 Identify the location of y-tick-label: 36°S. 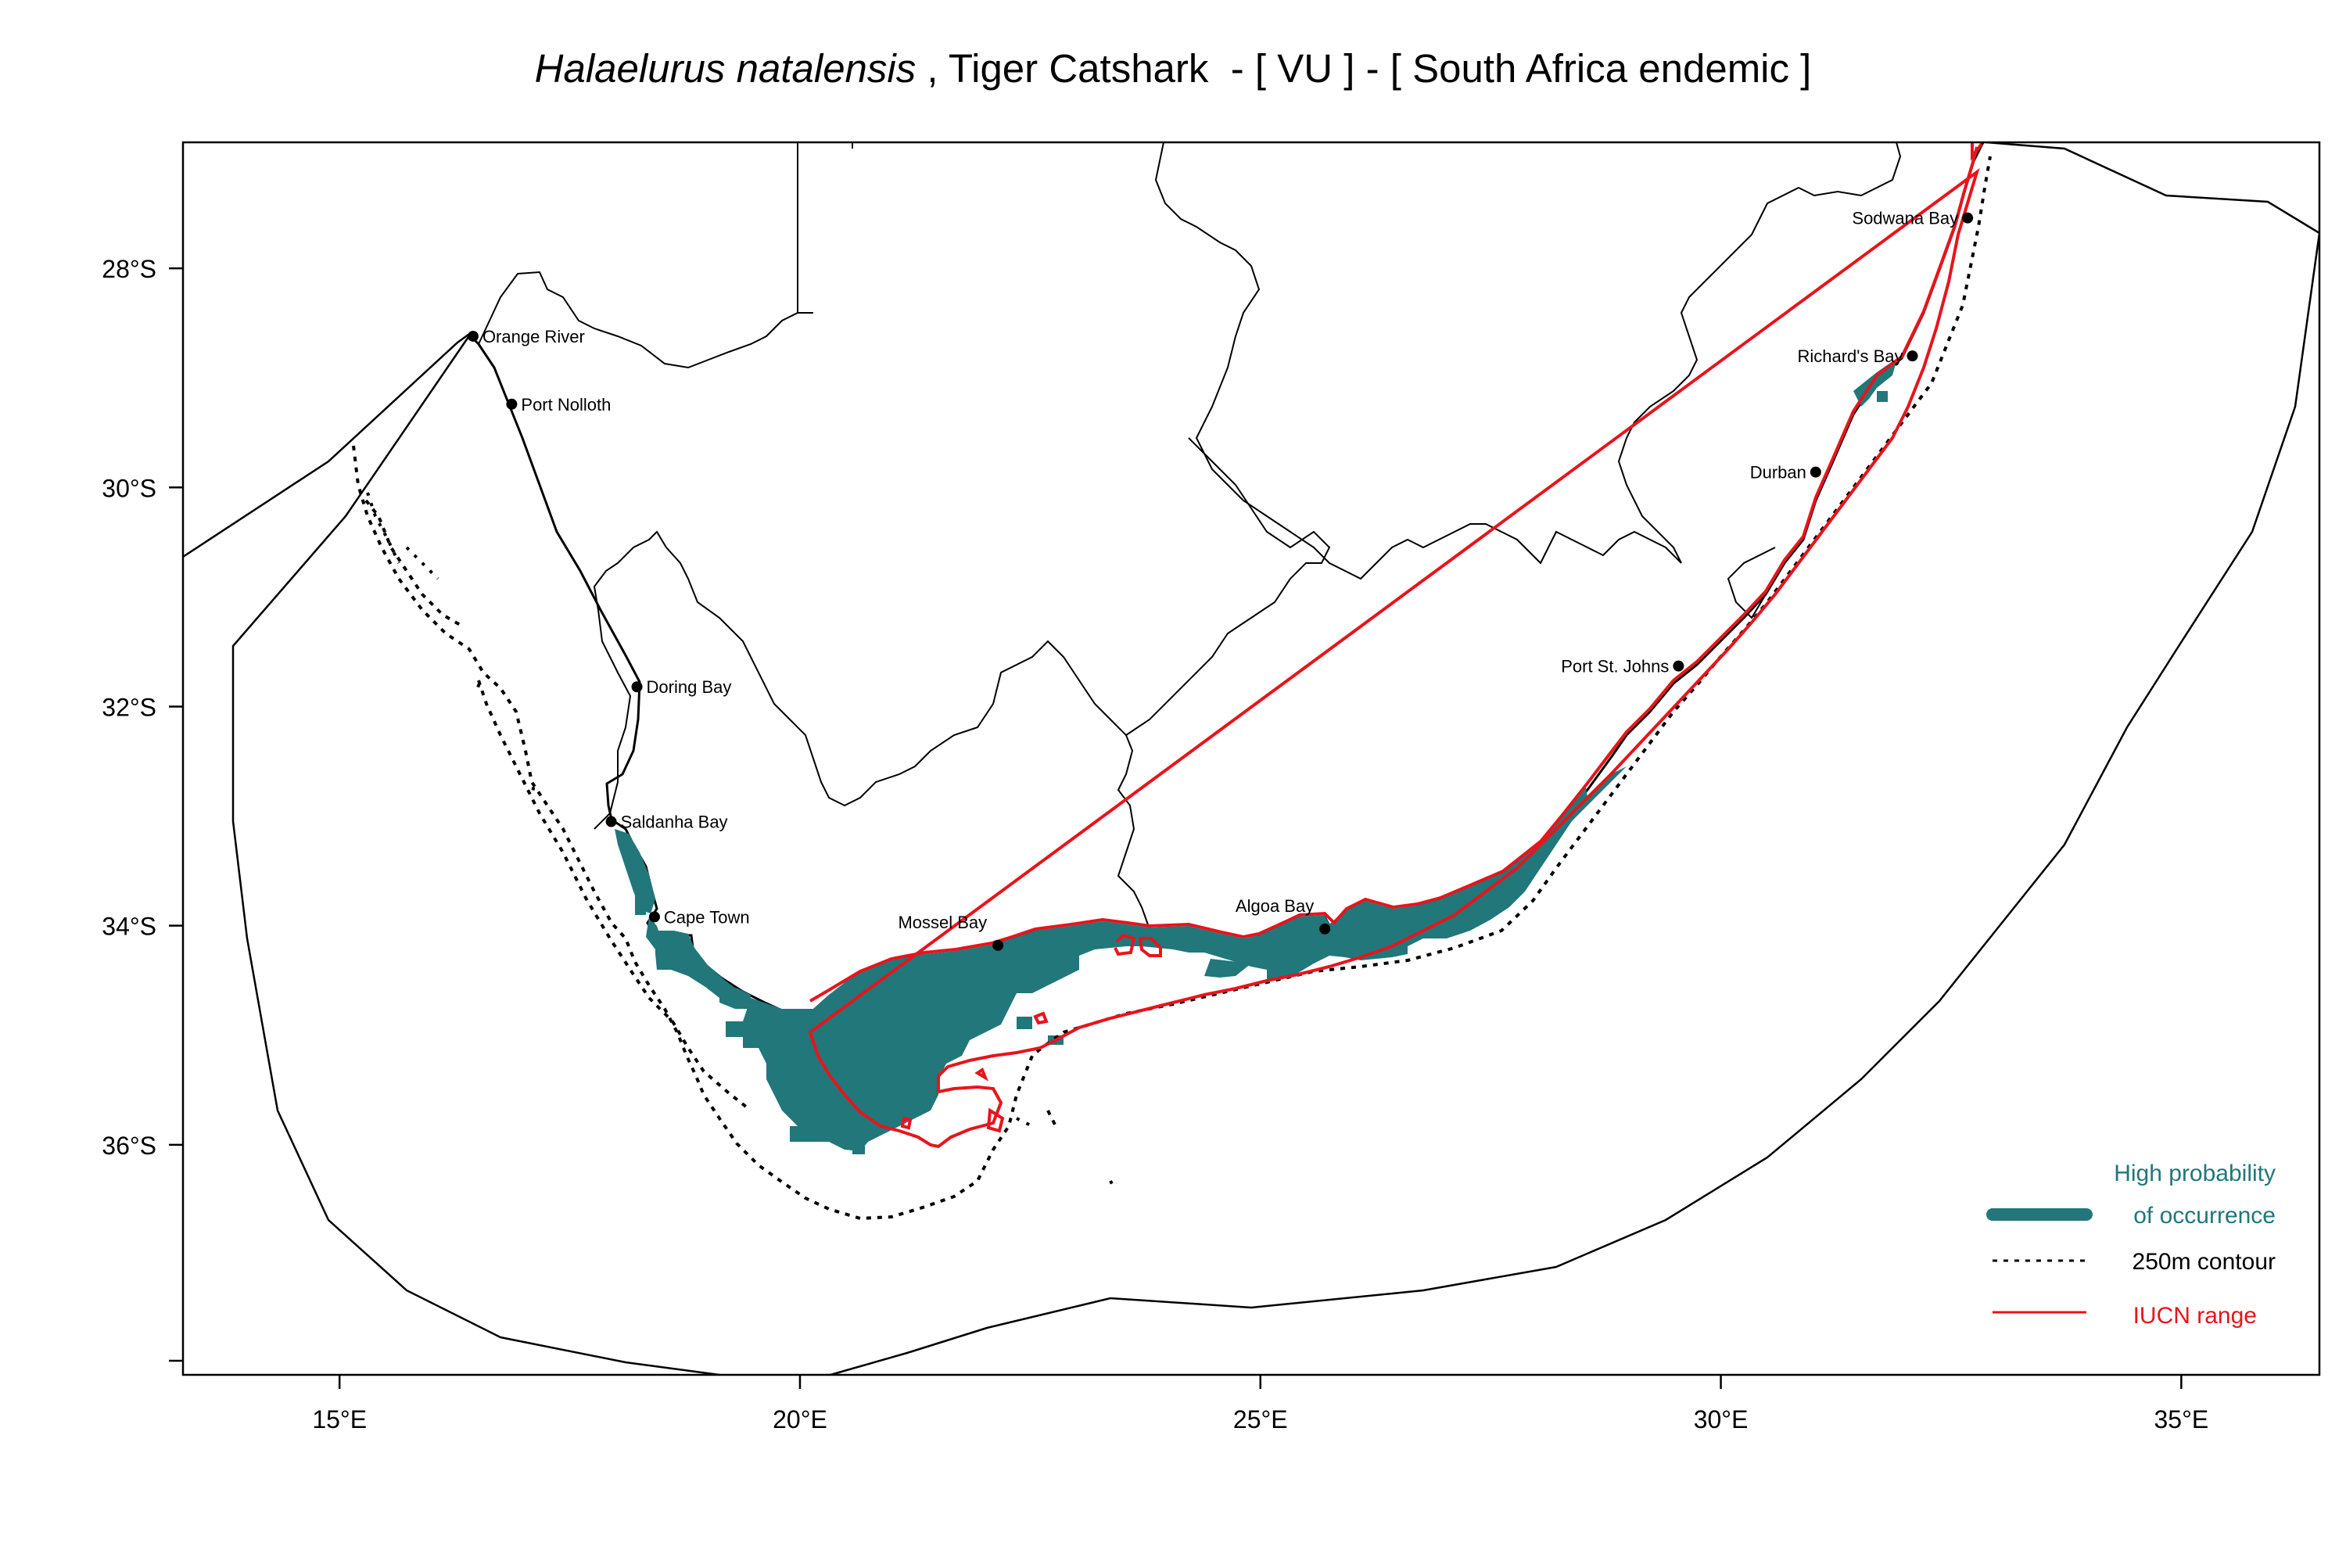
(129, 1146).